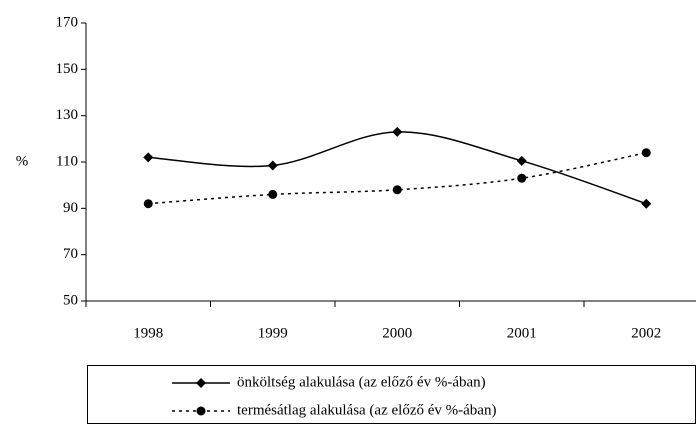 This screenshot has width=697, height=424. Describe the element at coordinates (70, 300) in the screenshot. I see `y-tick-label: 50` at that location.